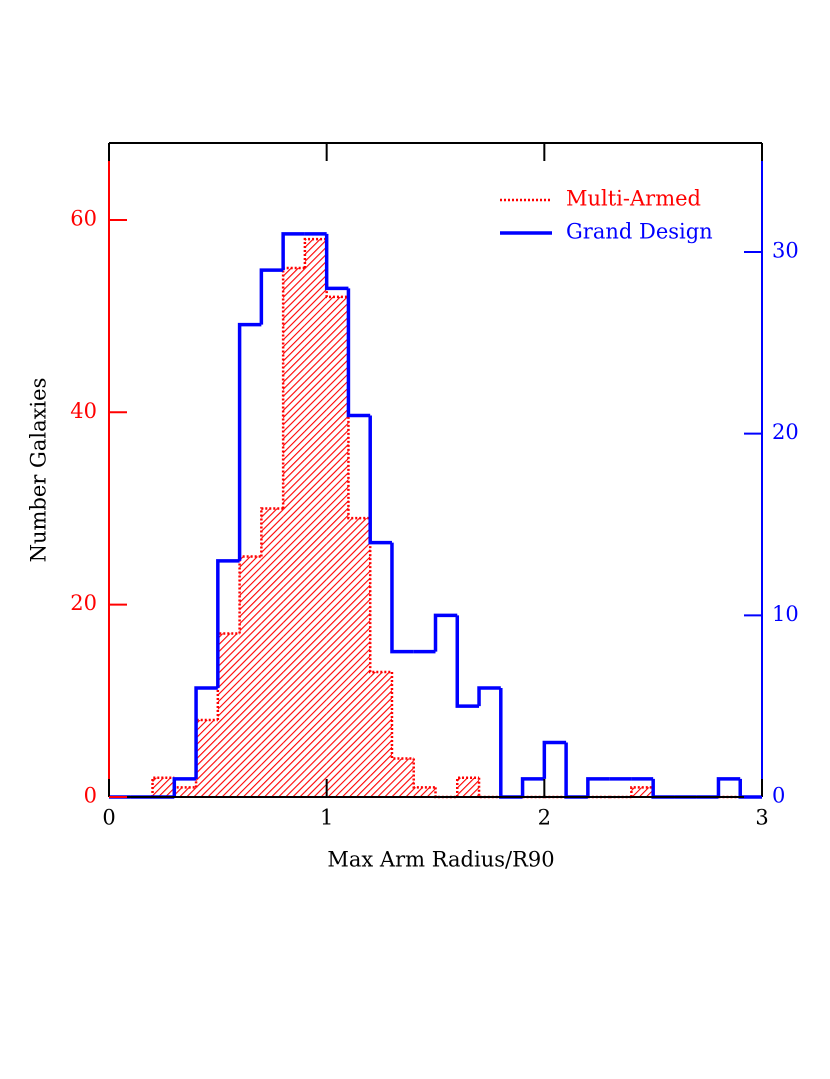 The height and width of the screenshot is (1079, 830). What do you see at coordinates (544, 818) in the screenshot?
I see `x-tick-label: 2` at bounding box center [544, 818].